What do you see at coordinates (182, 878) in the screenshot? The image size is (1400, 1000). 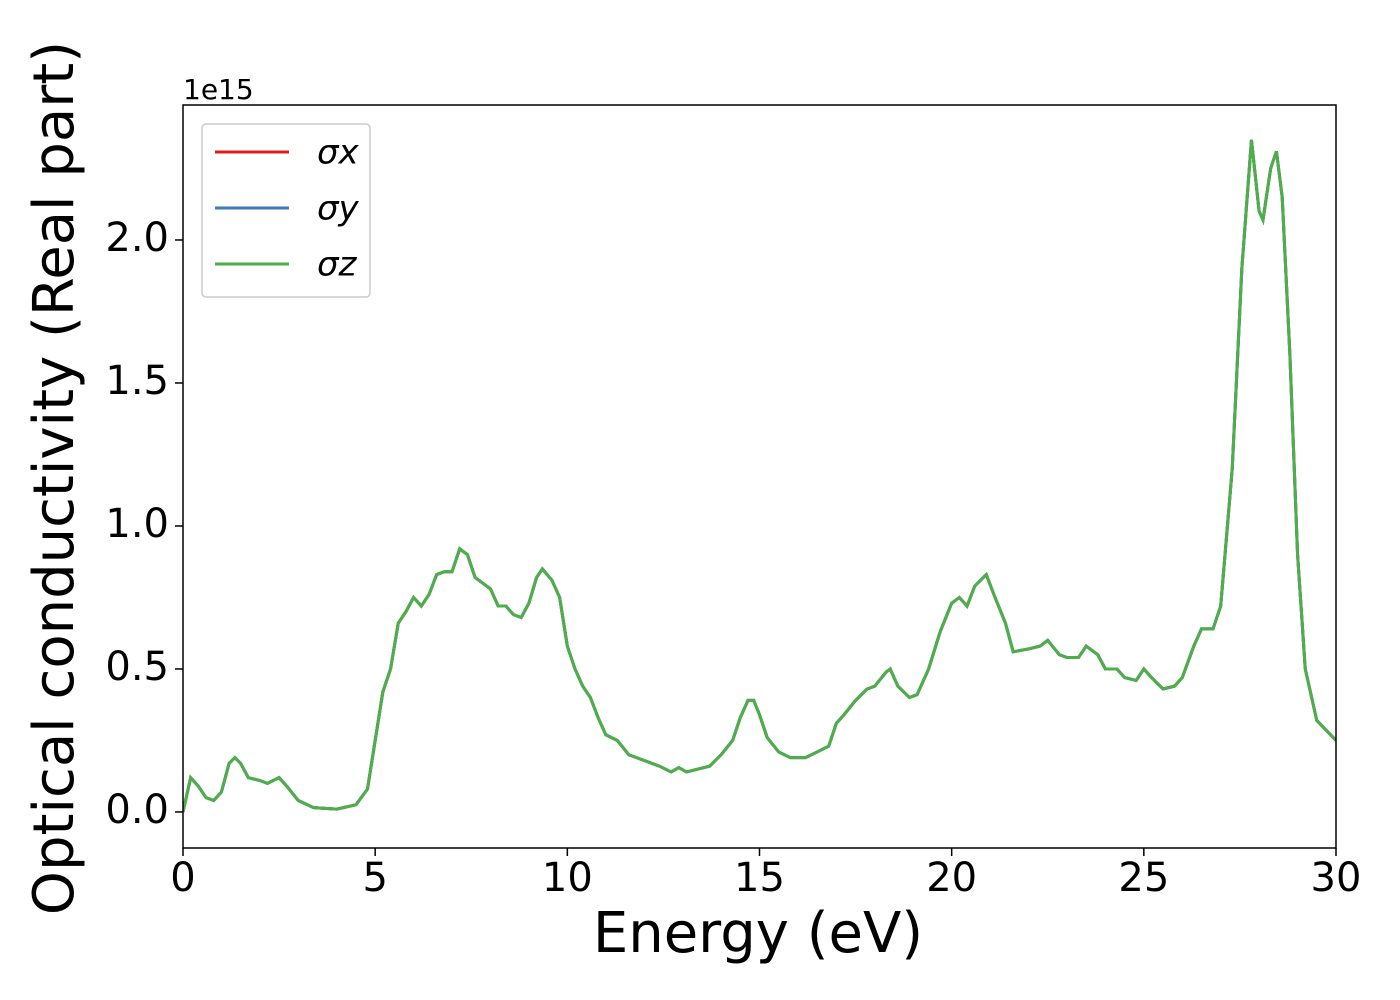 I see `x-tick-label: 0` at bounding box center [182, 878].